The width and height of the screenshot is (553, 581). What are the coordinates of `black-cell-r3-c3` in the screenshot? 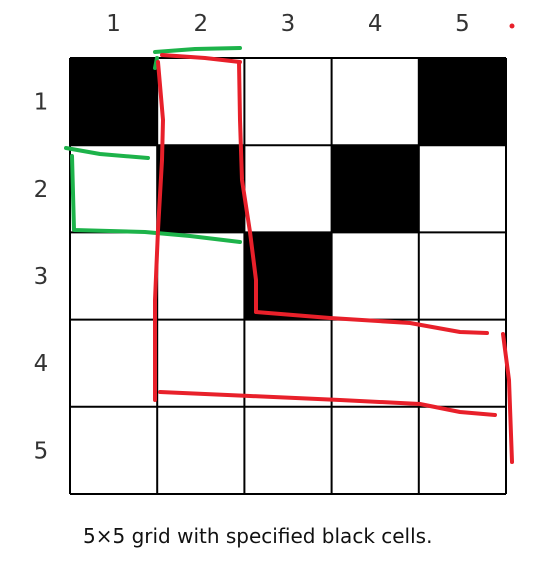 It's located at (288, 276).